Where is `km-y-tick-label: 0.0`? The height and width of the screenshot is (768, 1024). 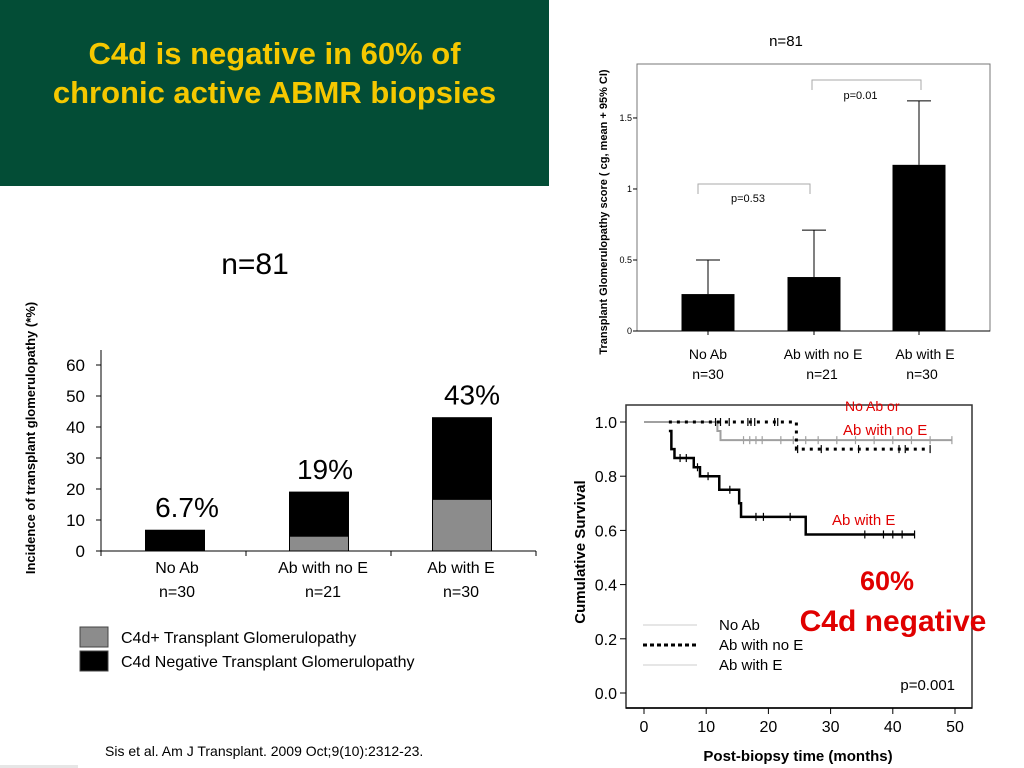
km-y-tick-label: 0.0 is located at coordinates (606, 694).